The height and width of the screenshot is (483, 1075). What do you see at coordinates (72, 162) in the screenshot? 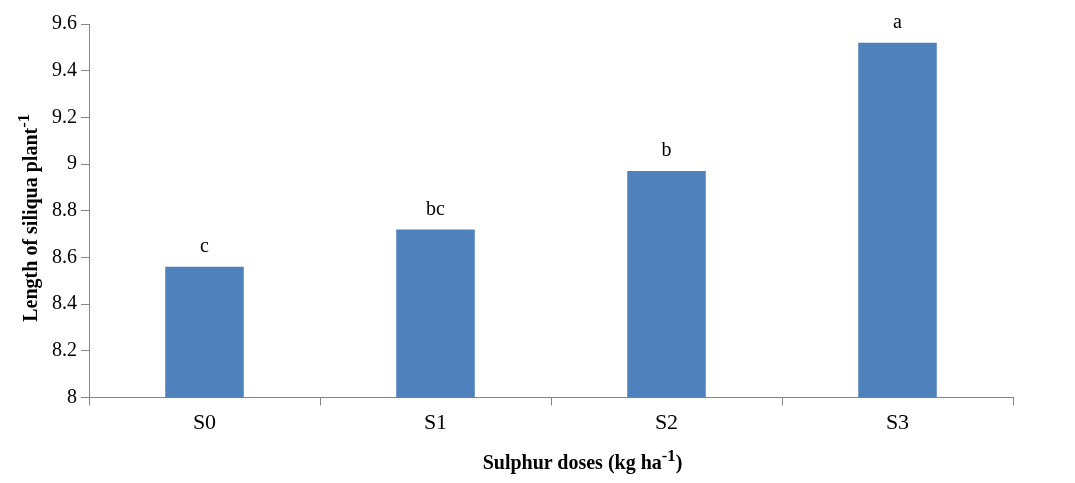
I see `y-tick-label: 9` at bounding box center [72, 162].